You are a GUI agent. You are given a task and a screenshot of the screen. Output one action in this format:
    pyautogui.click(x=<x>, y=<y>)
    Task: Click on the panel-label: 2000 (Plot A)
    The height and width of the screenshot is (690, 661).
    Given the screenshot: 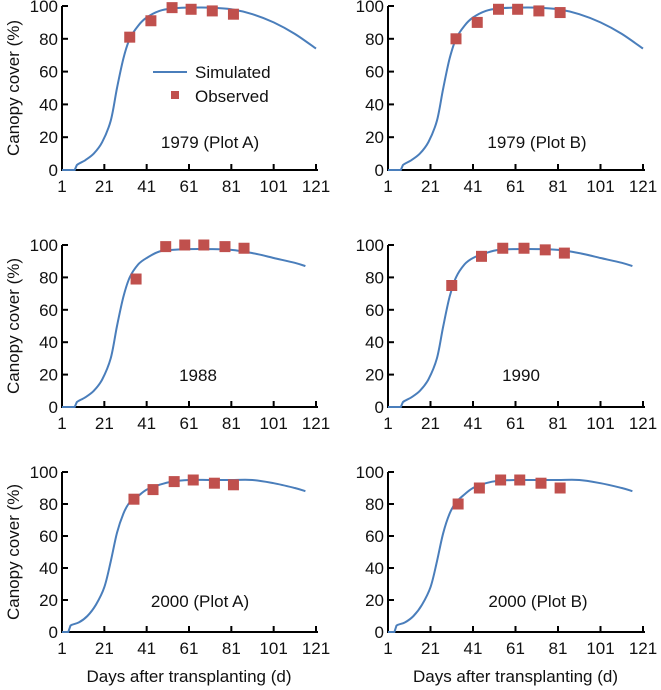 What is the action you would take?
    pyautogui.click(x=200, y=601)
    